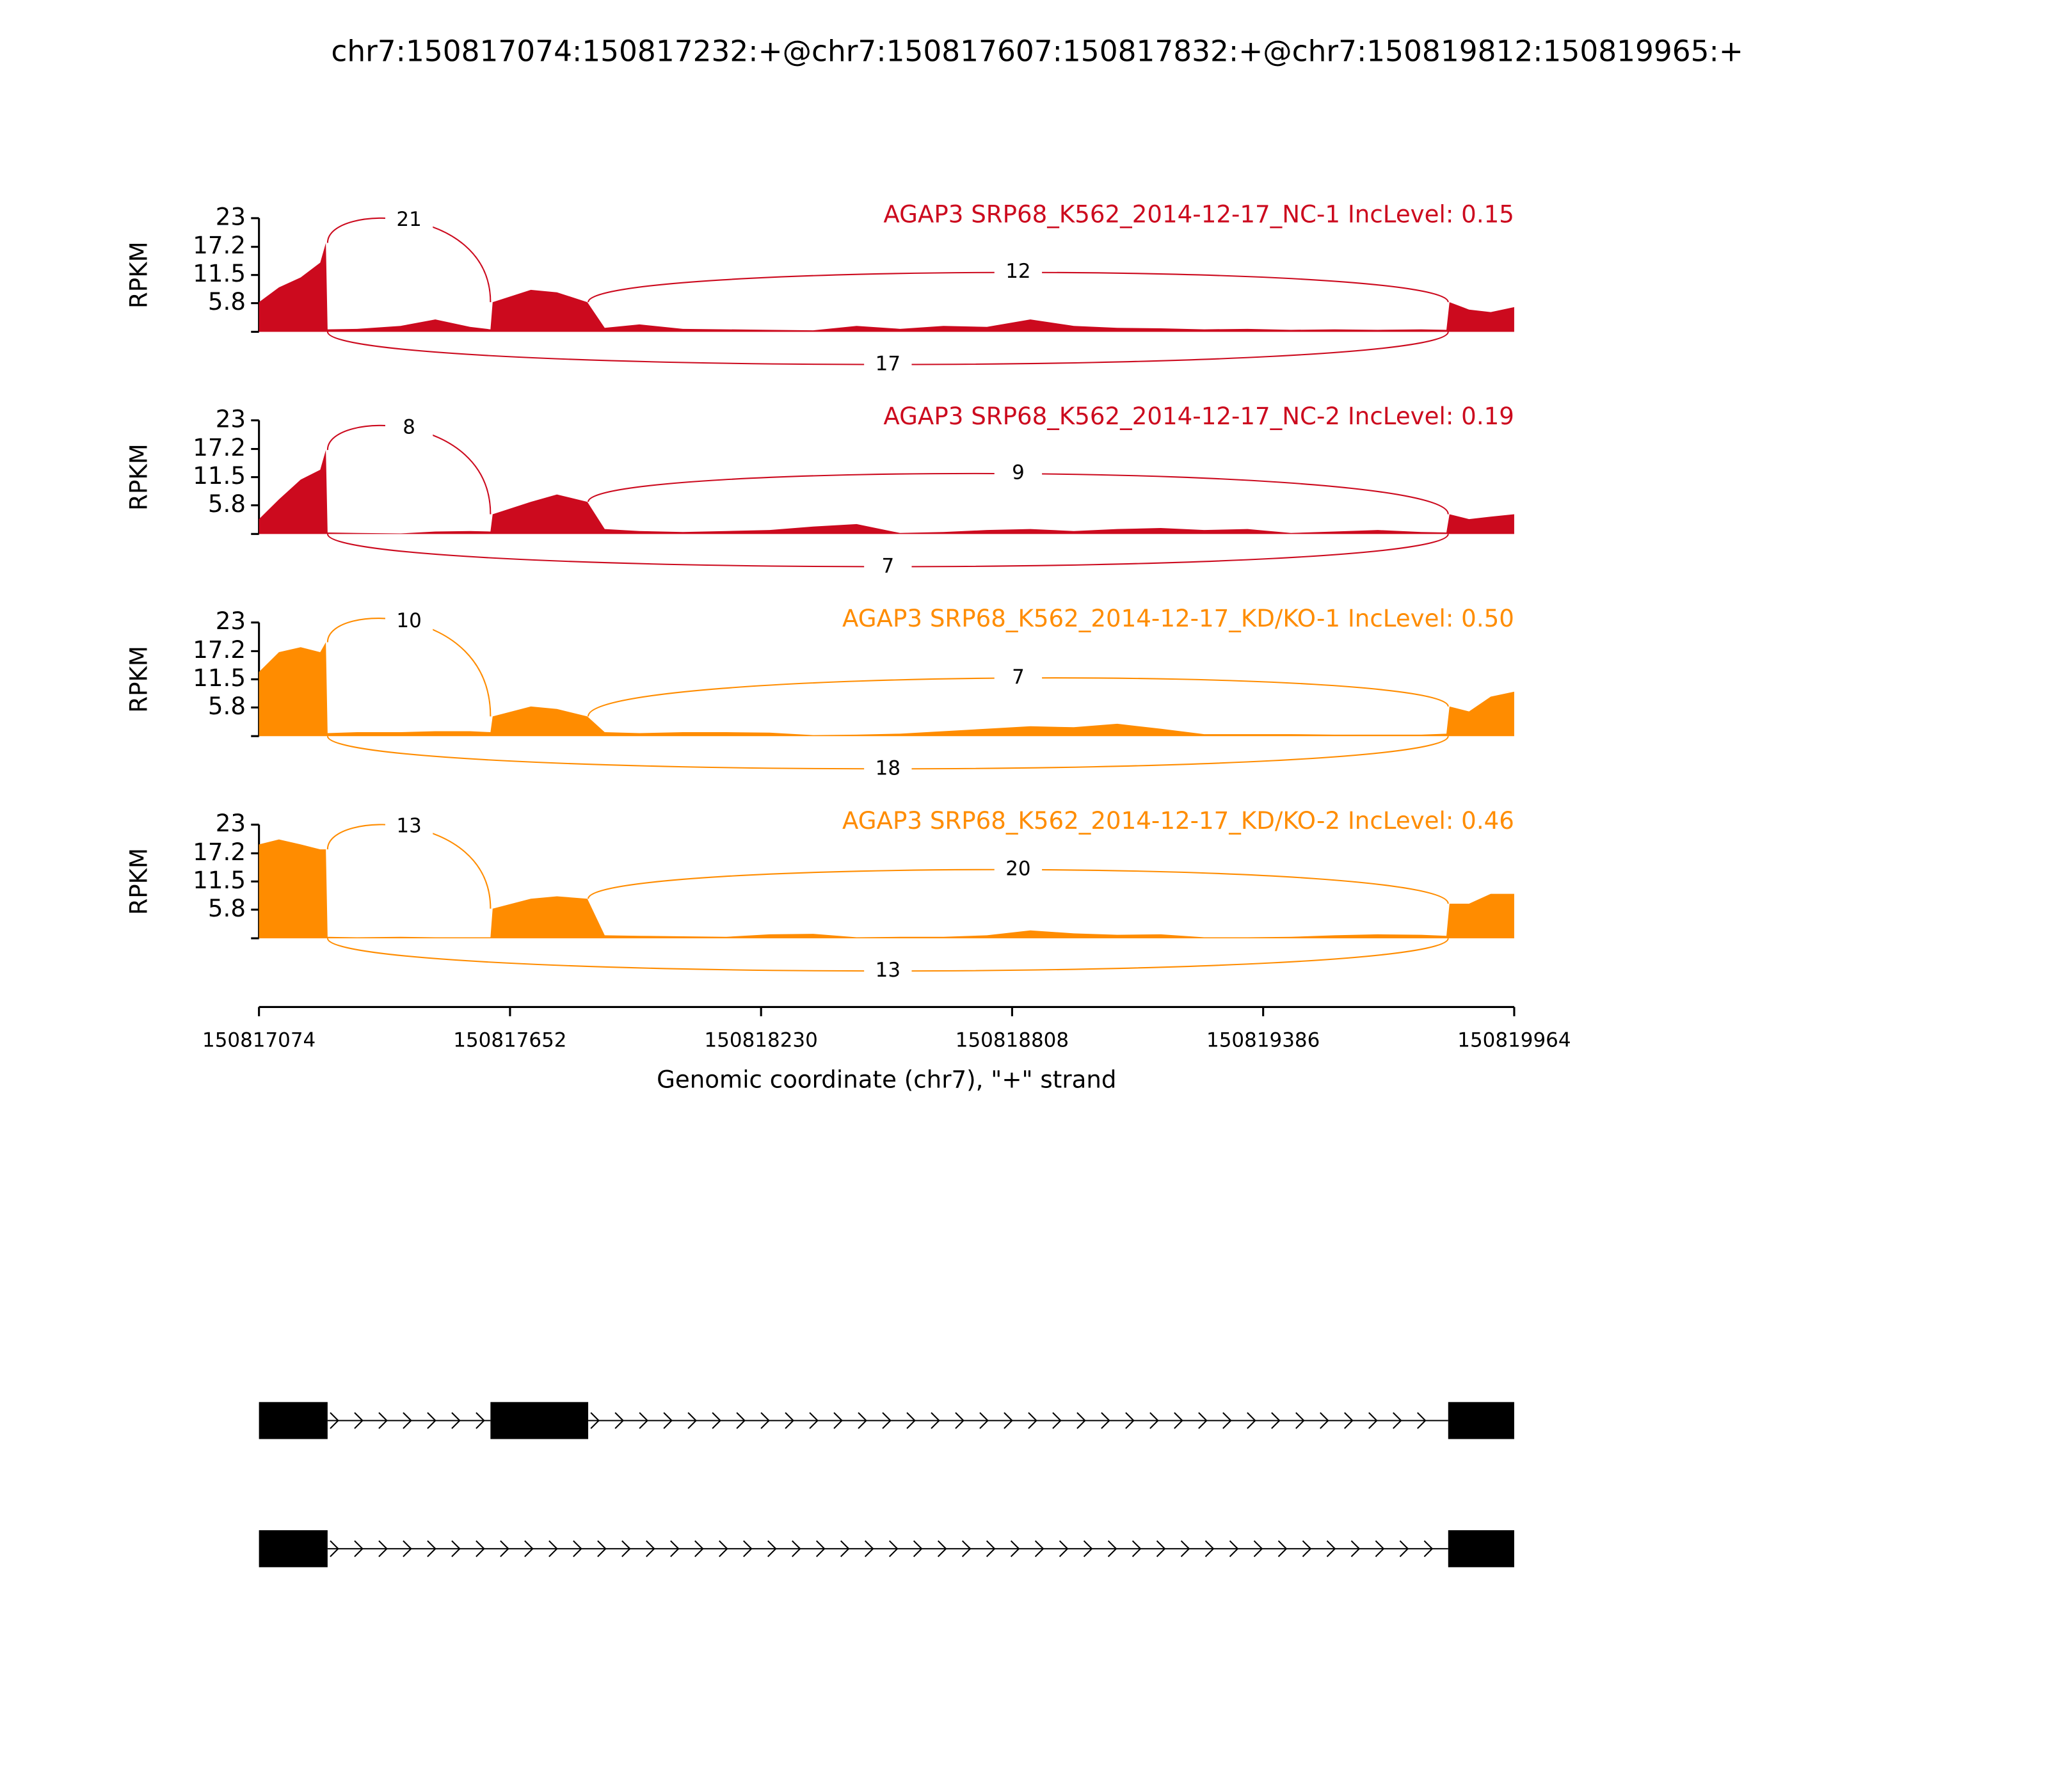 Image resolution: width=2048 pixels, height=1792 pixels. What do you see at coordinates (409, 427) in the screenshot?
I see `junction-label: 8` at bounding box center [409, 427].